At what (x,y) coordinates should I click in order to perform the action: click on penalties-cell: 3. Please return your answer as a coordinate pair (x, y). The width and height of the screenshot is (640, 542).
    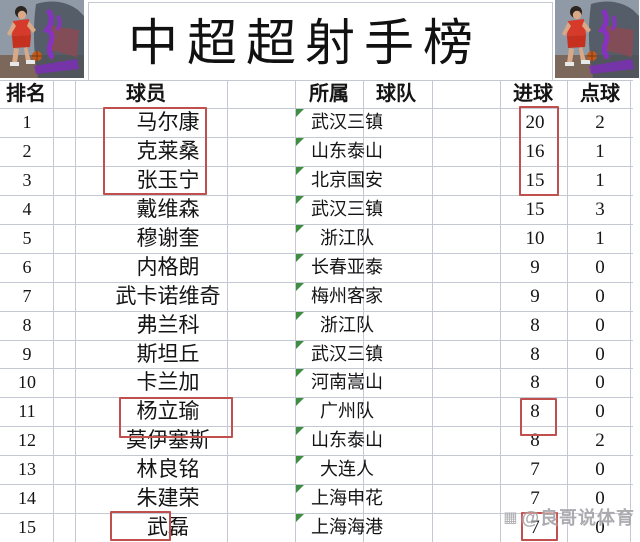
    Looking at the image, I should click on (600, 209).